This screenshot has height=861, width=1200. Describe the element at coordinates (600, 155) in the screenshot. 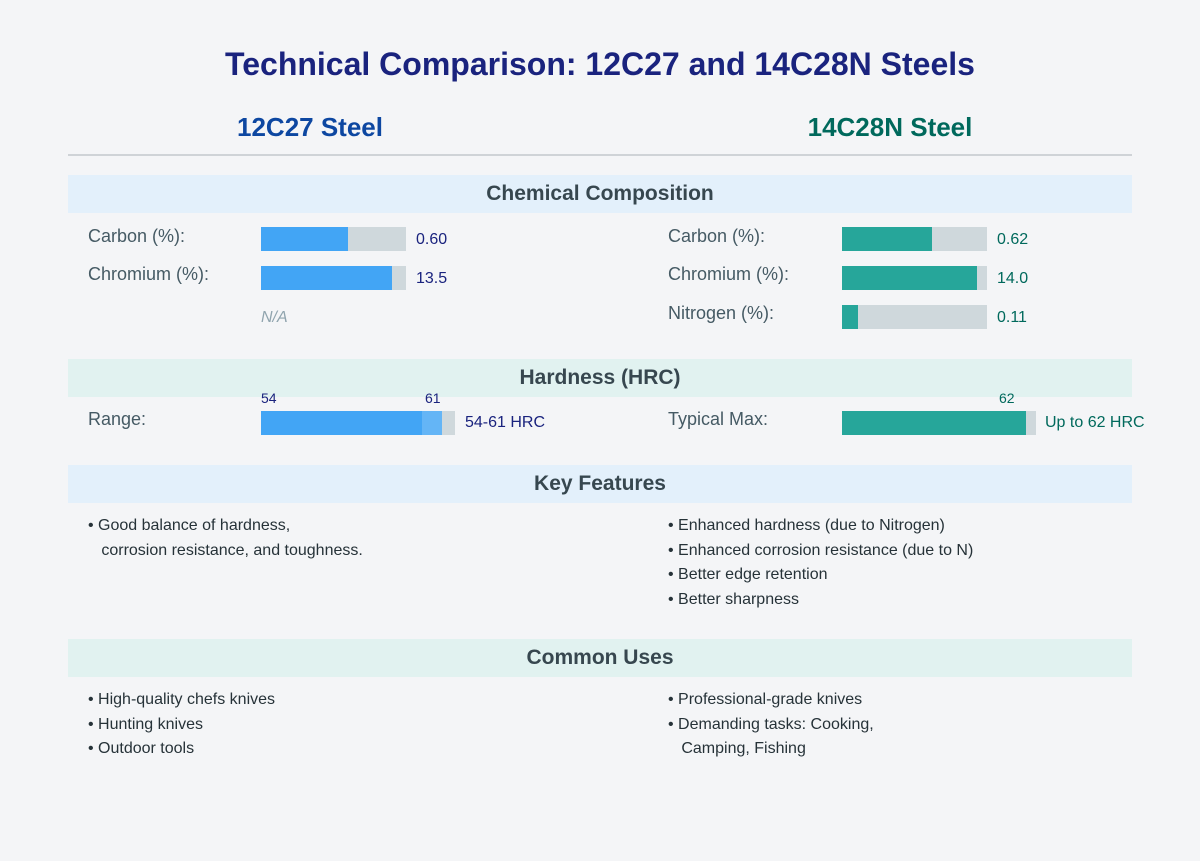

I see `header-divider` at that location.